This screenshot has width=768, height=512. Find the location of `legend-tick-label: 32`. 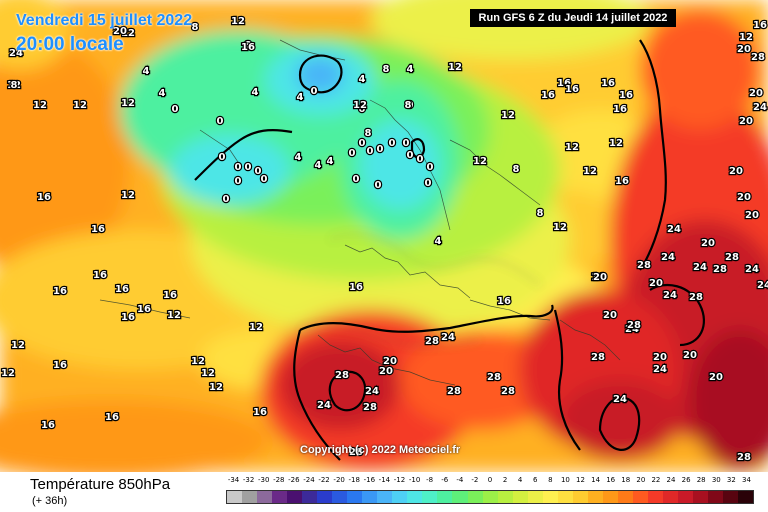

legend-tick-label: 32 is located at coordinates (731, 480).